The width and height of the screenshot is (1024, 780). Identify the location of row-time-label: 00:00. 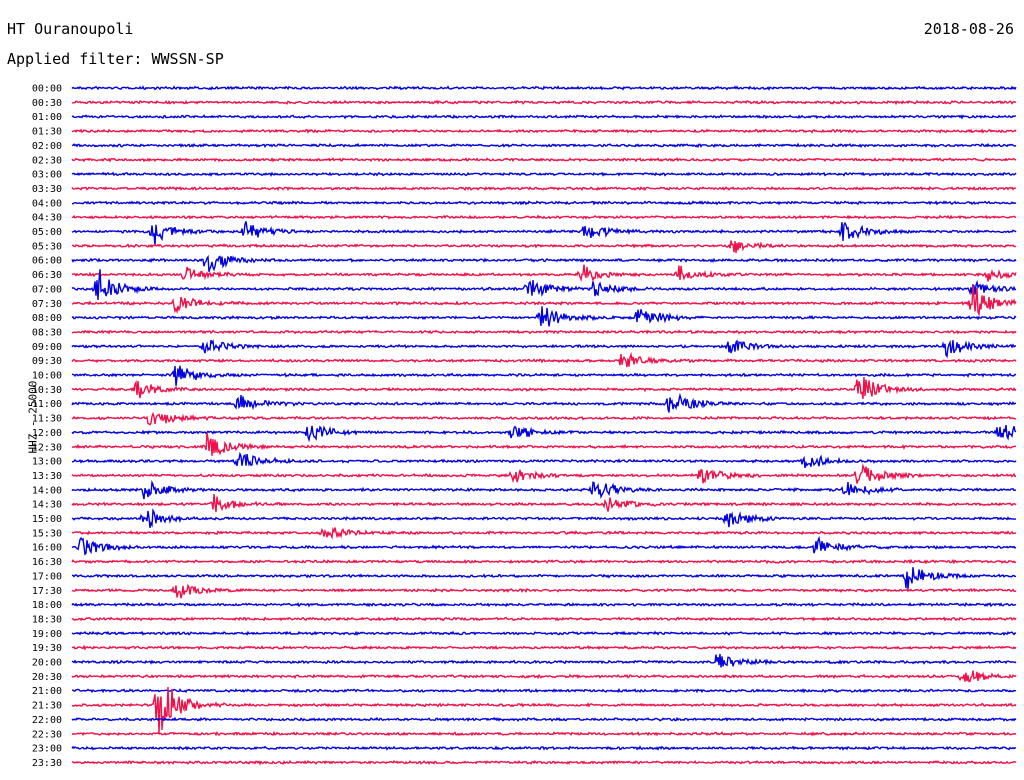
(47, 89).